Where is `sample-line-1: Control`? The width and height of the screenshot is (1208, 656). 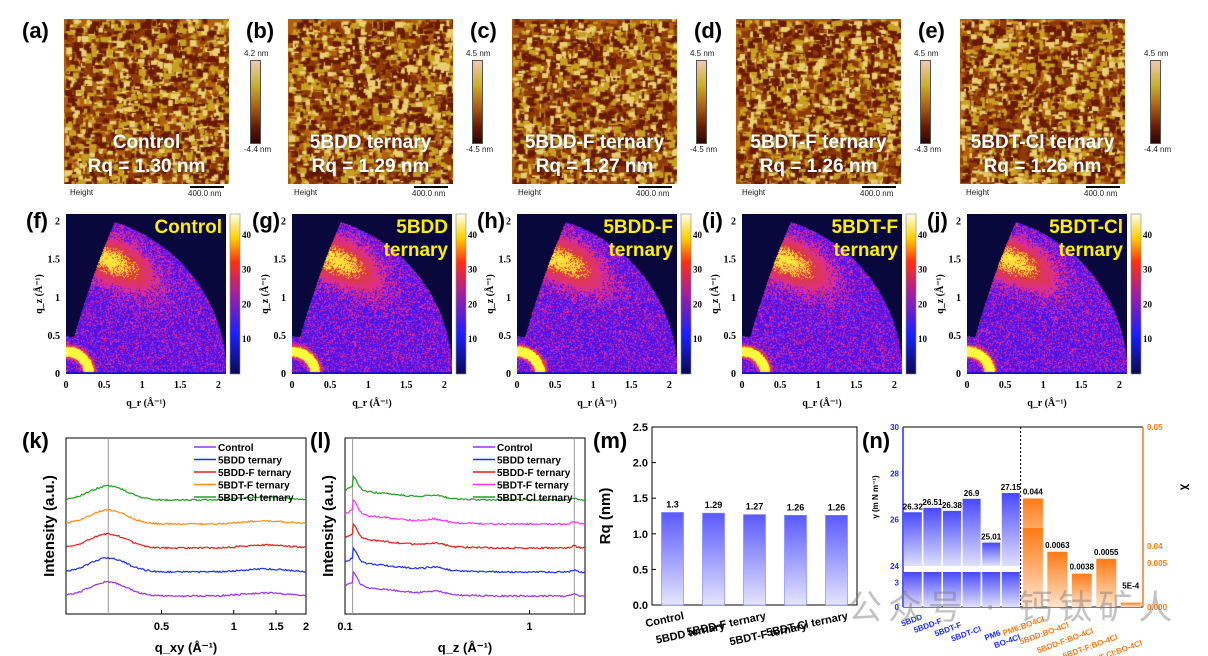
sample-line-1: Control is located at coordinates (188, 227).